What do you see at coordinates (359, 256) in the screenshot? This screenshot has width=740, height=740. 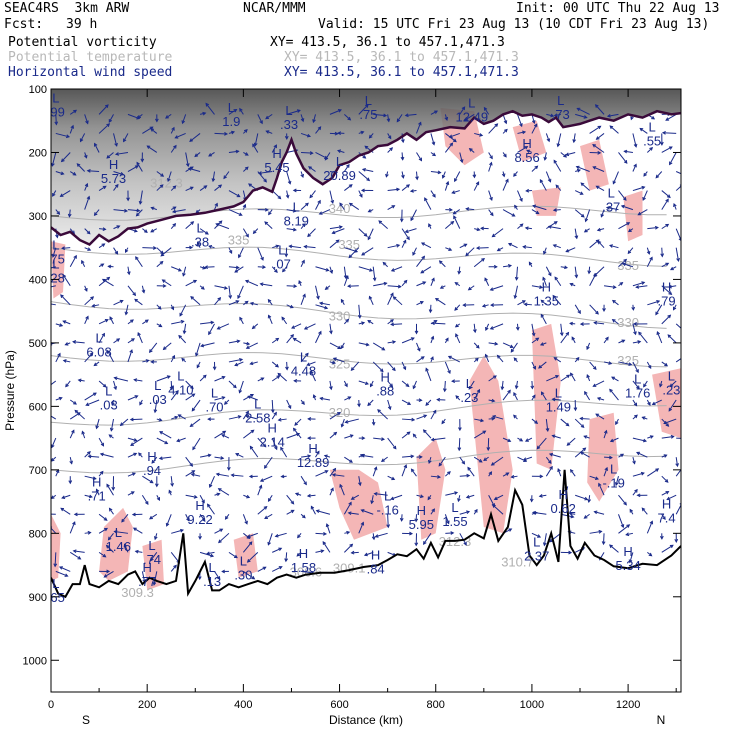 I see `theta-contour` at bounding box center [359, 256].